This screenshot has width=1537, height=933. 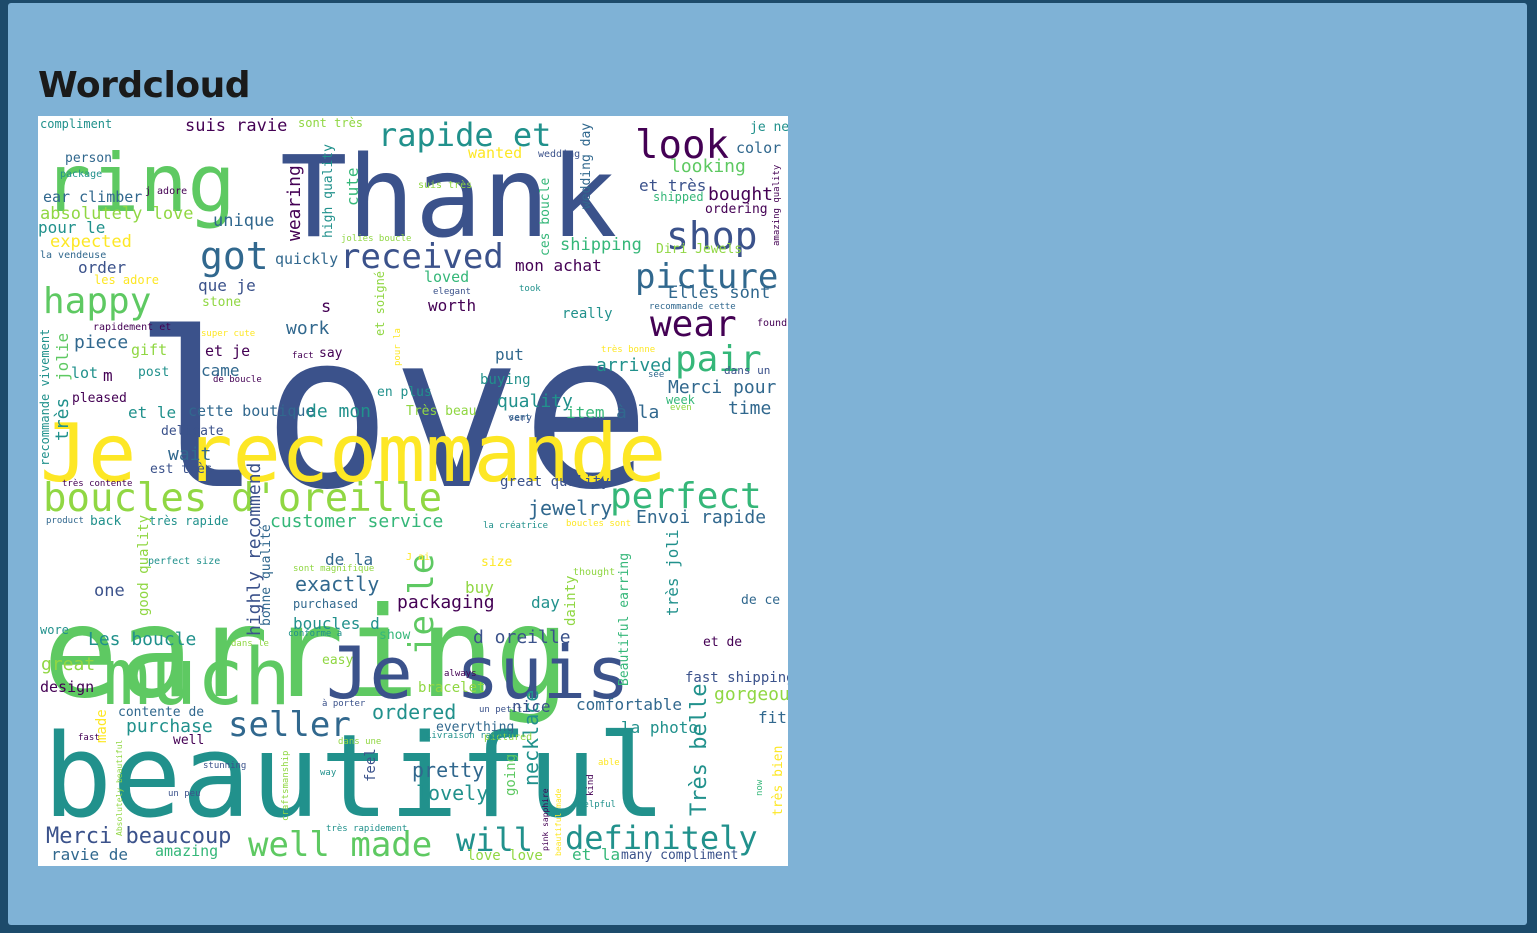 What do you see at coordinates (749, 408) in the screenshot?
I see `wordcloud-word: time` at bounding box center [749, 408].